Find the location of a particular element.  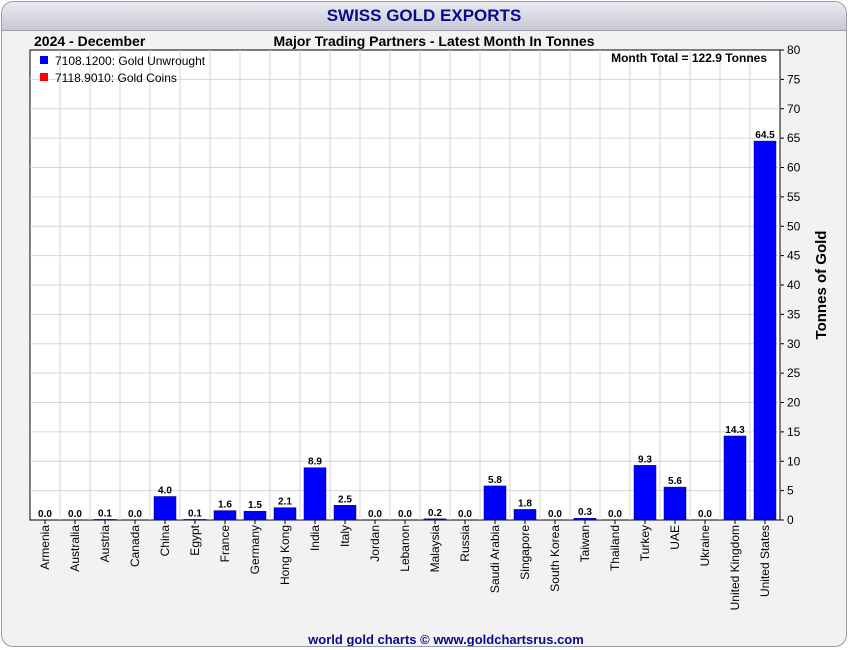

y-tick-label: 5 is located at coordinates (790, 491).